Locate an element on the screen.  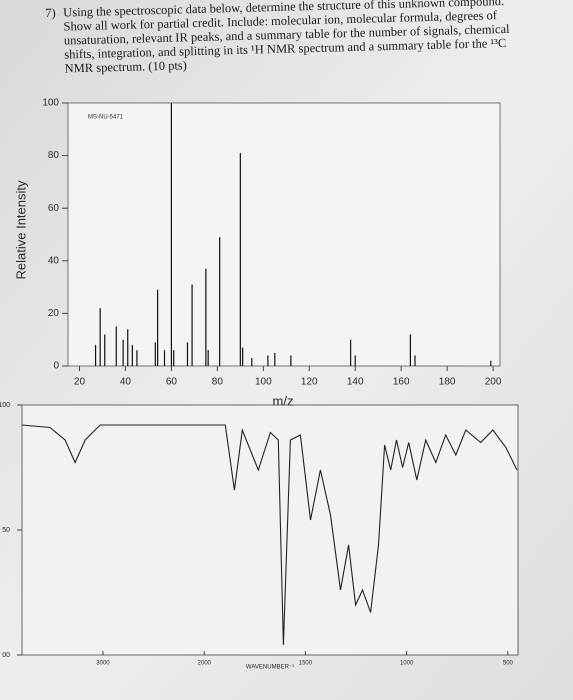
x-axis-label: WAVENUMBER⁻¹ is located at coordinates (270, 668).